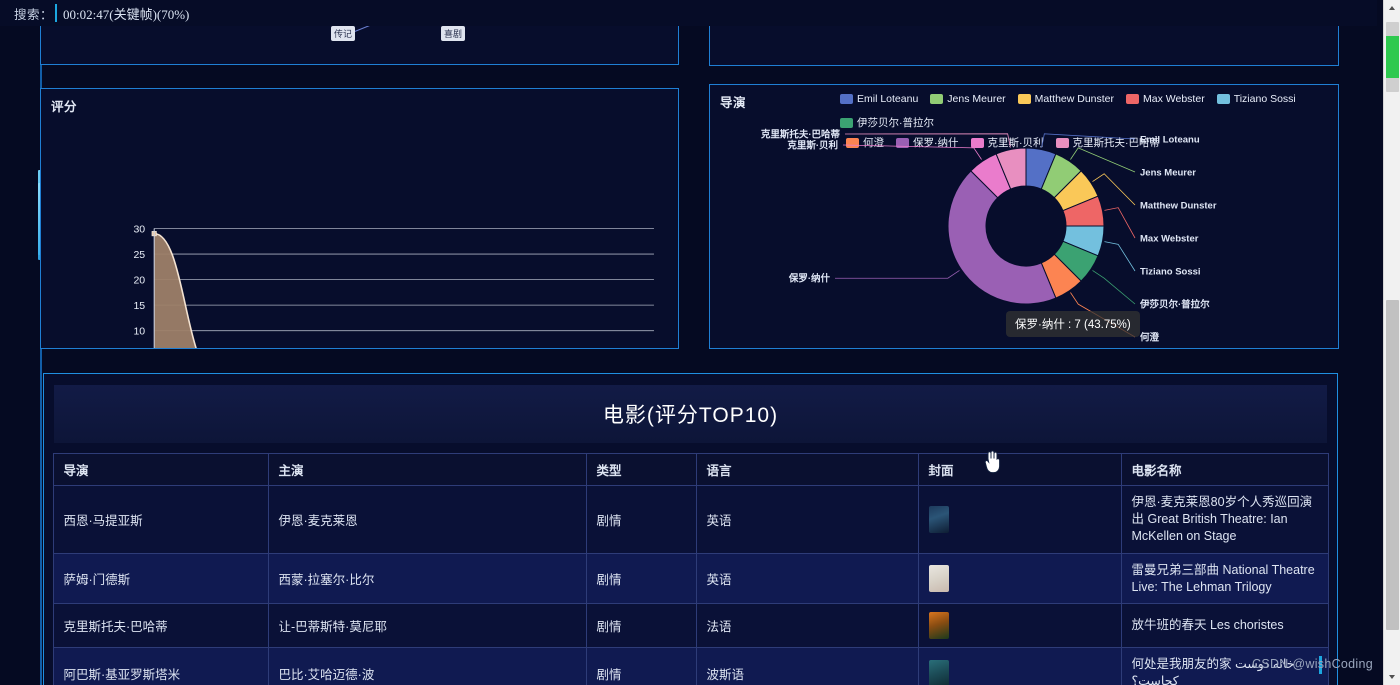 The width and height of the screenshot is (1400, 685). I want to click on table-header-row: 导演 主演 类型 语言 封面 电影名称, so click(690, 469).